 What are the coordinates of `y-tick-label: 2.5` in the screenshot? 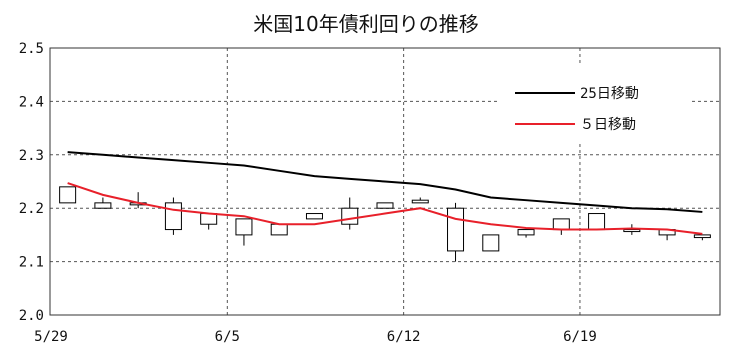 It's located at (31, 49).